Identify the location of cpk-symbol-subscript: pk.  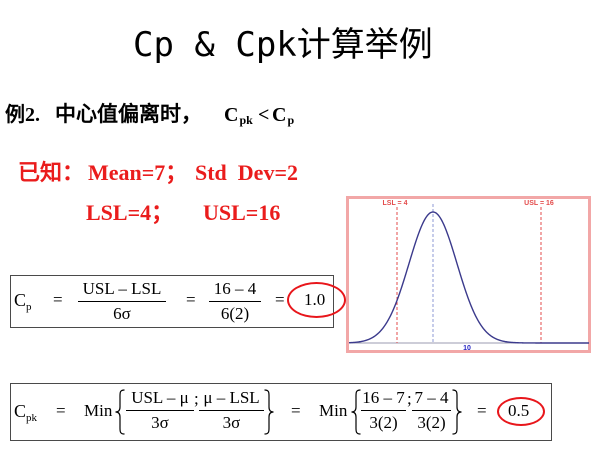
(246, 120).